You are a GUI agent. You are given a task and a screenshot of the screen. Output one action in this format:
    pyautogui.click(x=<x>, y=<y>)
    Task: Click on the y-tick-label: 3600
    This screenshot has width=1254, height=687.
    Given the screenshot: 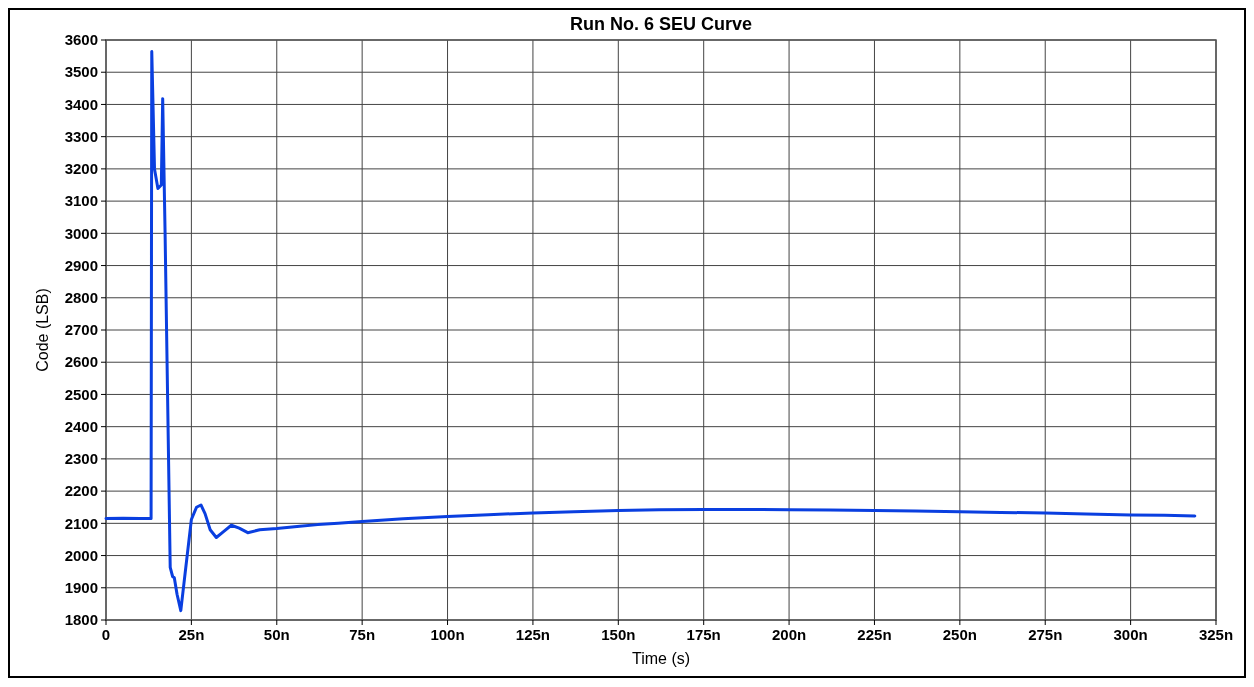 What is the action you would take?
    pyautogui.click(x=81, y=40)
    